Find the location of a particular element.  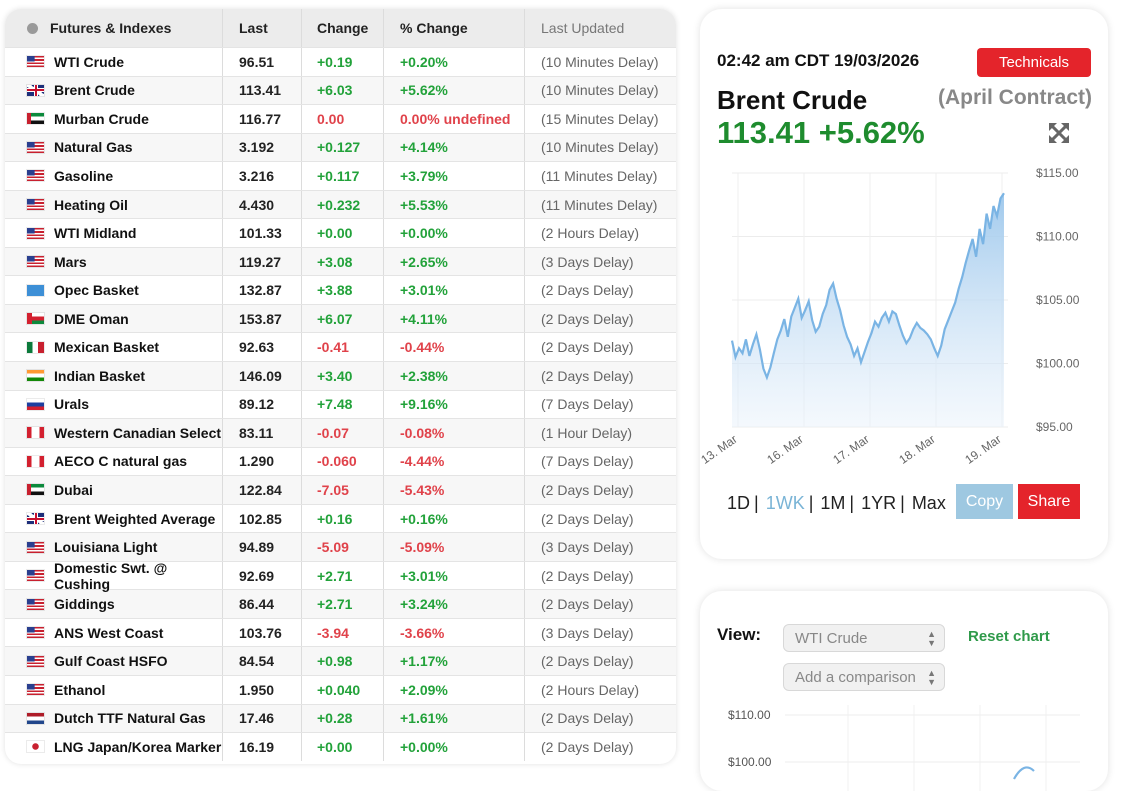

row-last: 84.54 is located at coordinates (261, 661).